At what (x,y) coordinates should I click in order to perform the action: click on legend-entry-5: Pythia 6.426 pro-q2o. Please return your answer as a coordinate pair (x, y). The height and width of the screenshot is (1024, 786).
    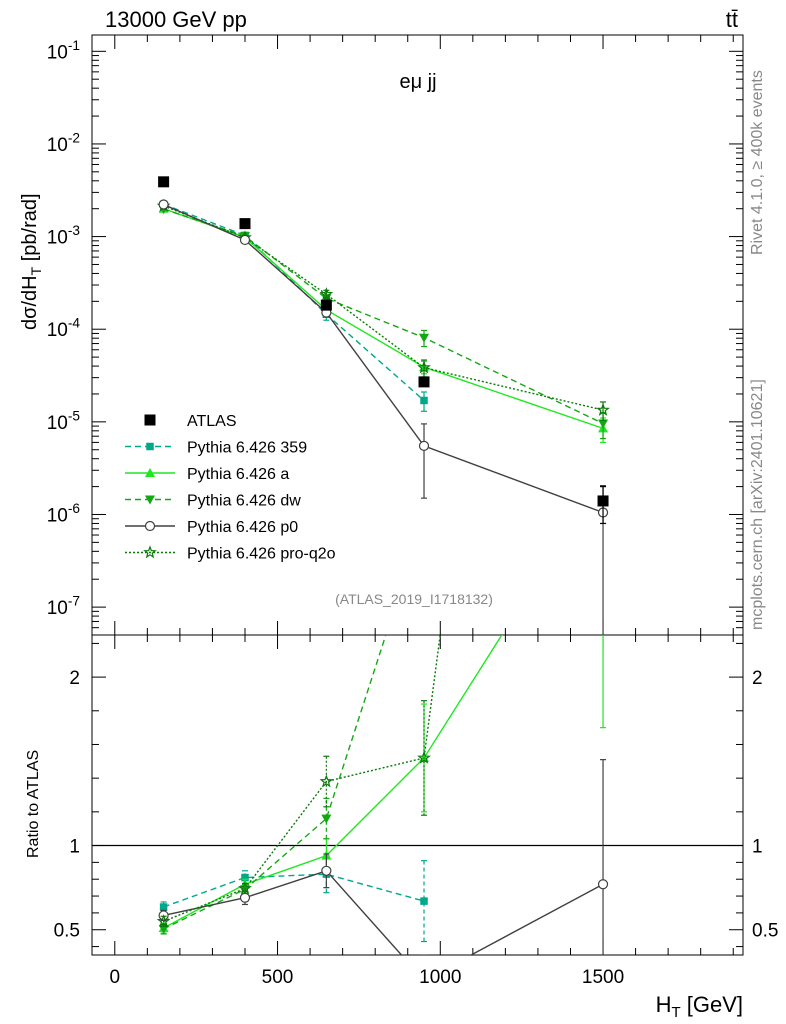
    Looking at the image, I should click on (230, 554).